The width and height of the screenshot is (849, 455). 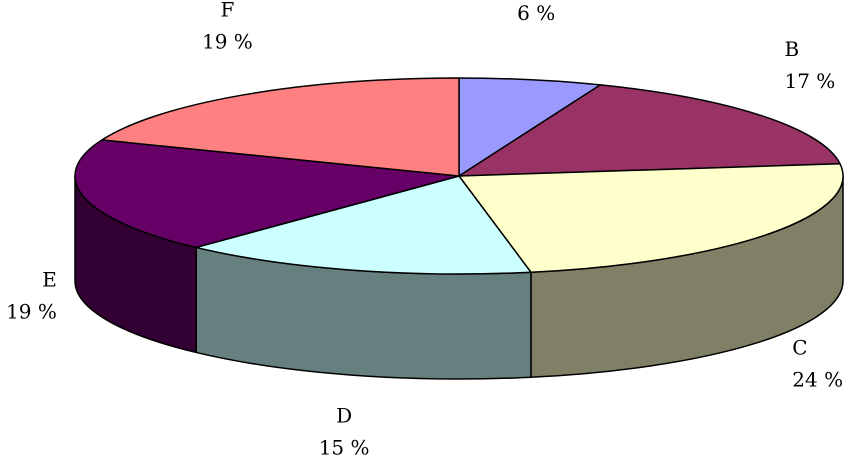 I want to click on slice-label-e: E, so click(x=49, y=280).